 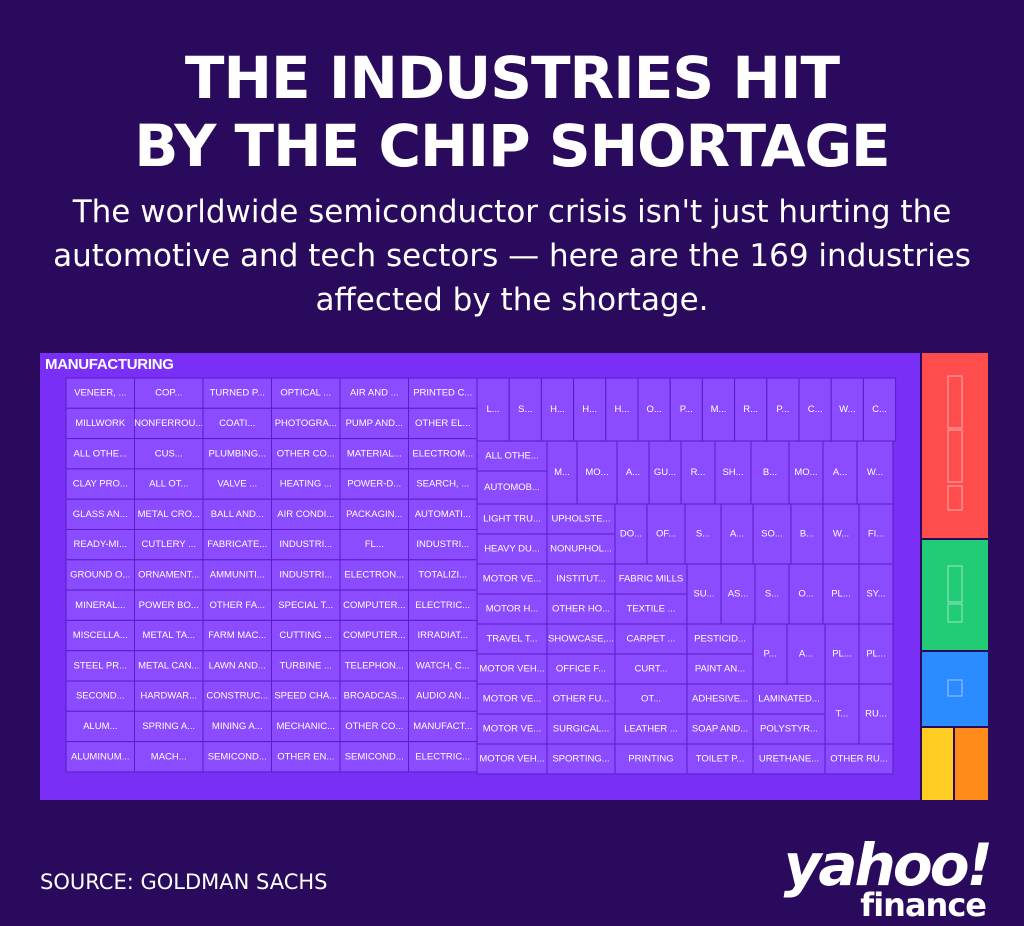 I want to click on page-title-line-1: THE INDUSTRIES HIT, so click(x=512, y=78).